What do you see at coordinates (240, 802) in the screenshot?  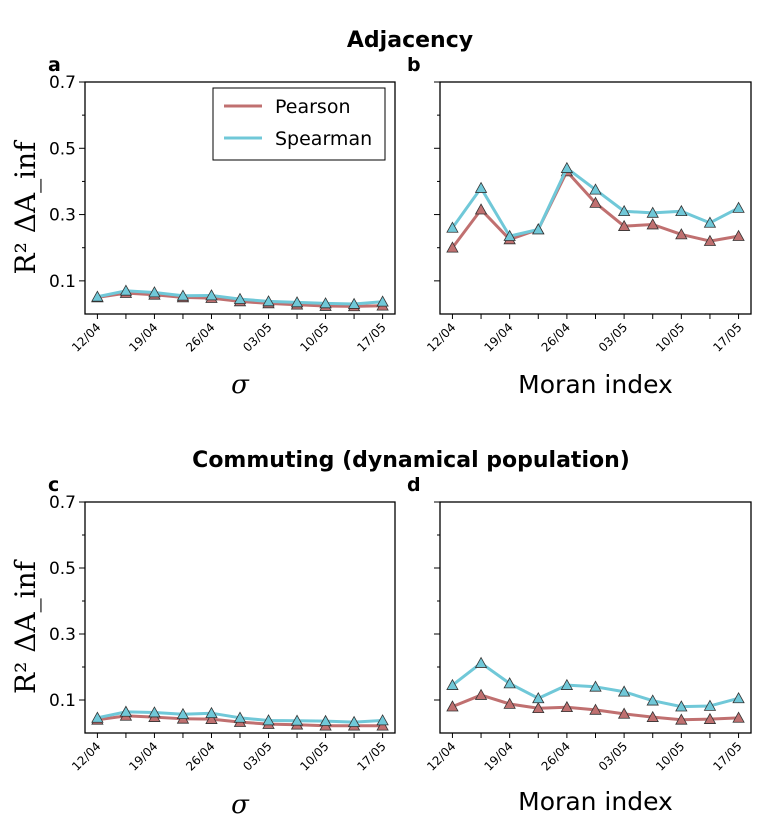 I see `x-axis-label: σ` at bounding box center [240, 802].